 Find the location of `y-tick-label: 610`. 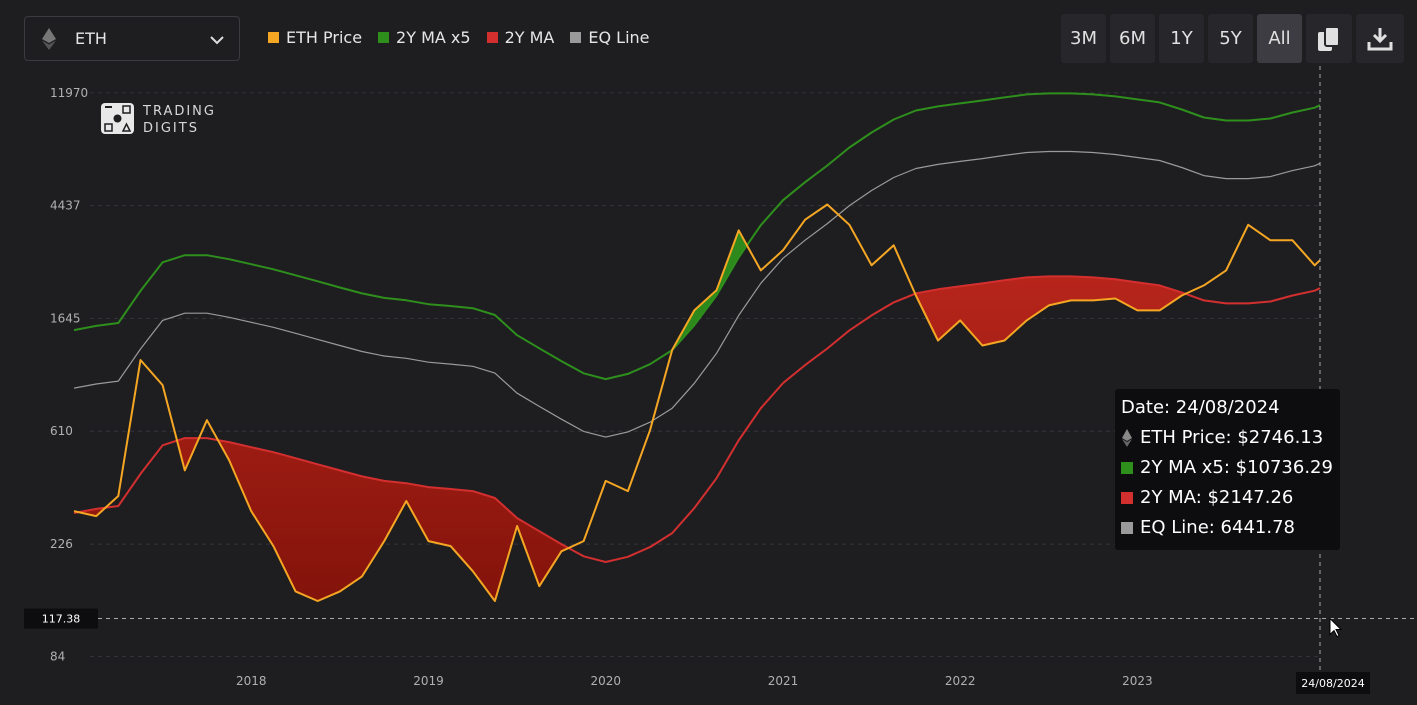

y-tick-label: 610 is located at coordinates (61, 431).